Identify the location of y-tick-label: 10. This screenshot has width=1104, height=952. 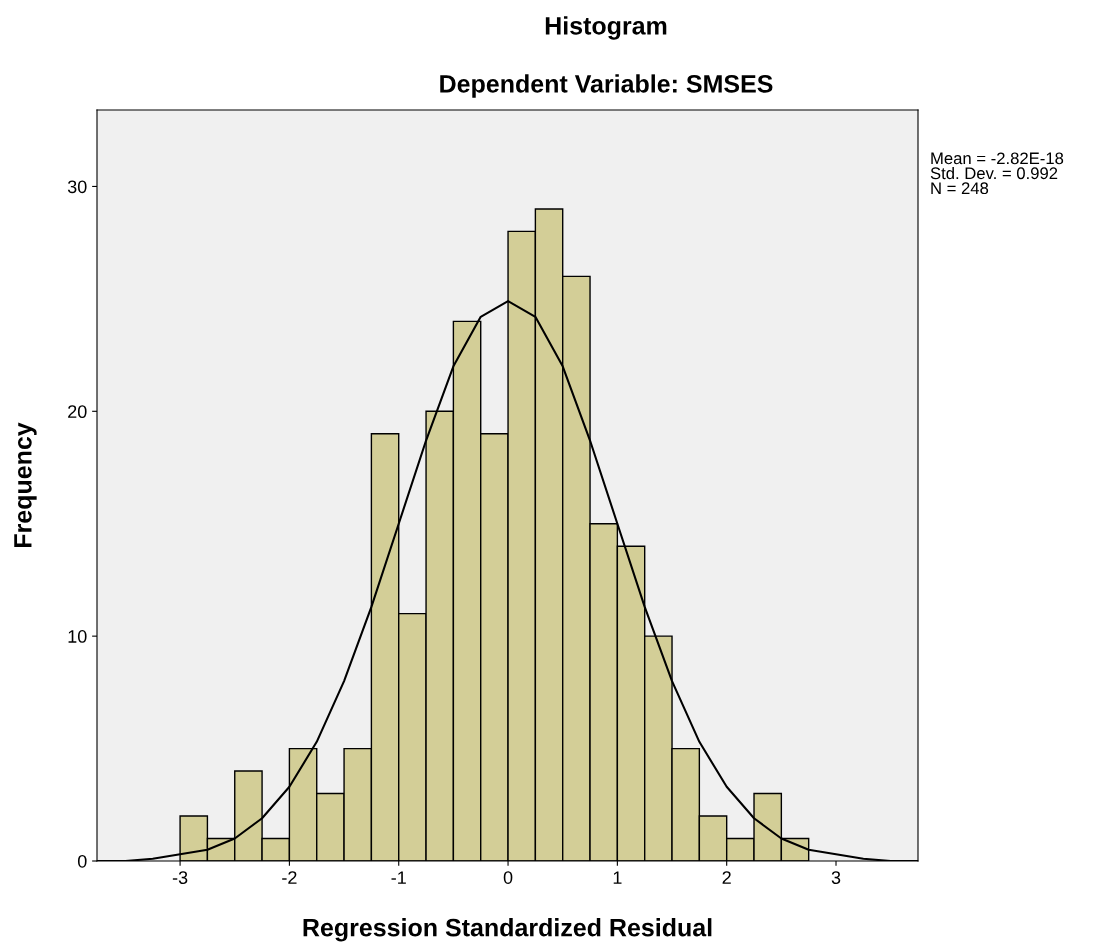
(77, 636).